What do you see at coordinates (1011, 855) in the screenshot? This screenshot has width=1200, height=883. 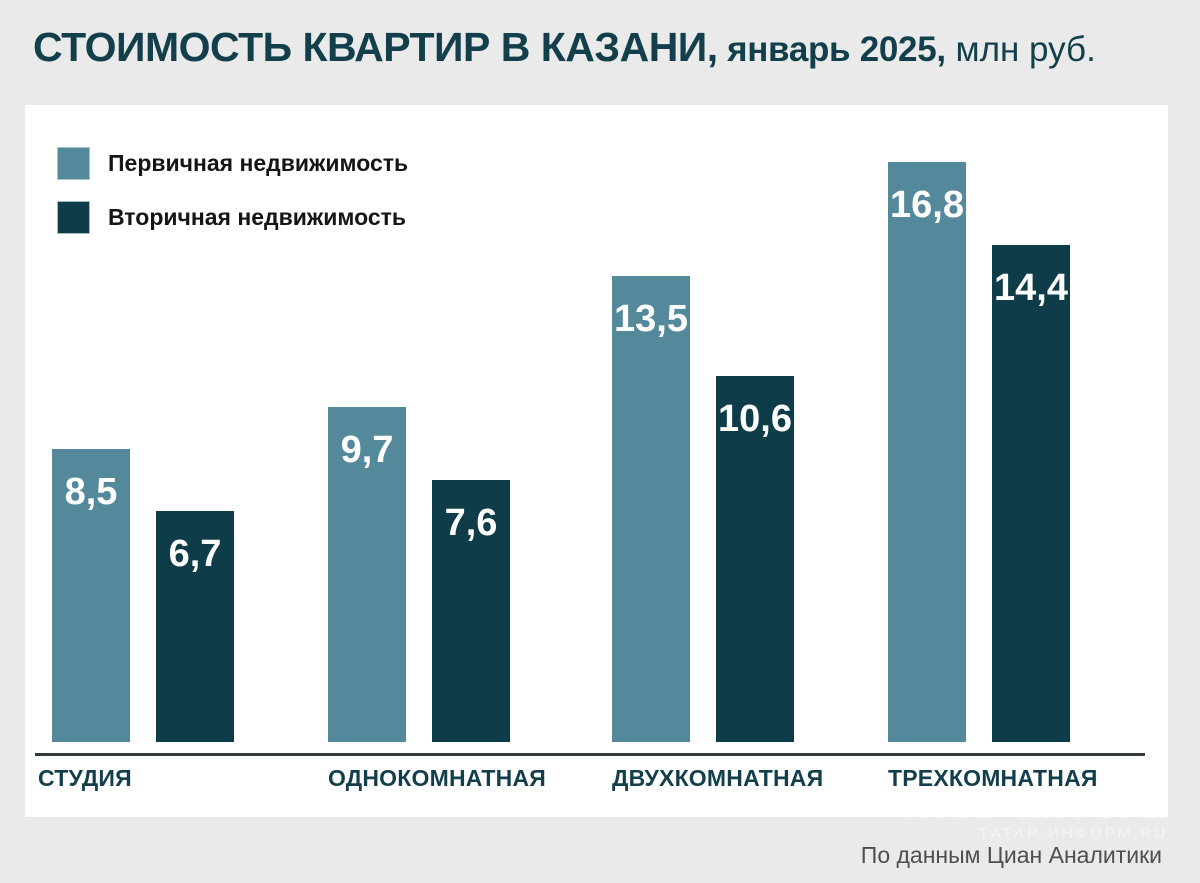 I see `data-source-caption: По данным Циан Аналитики` at bounding box center [1011, 855].